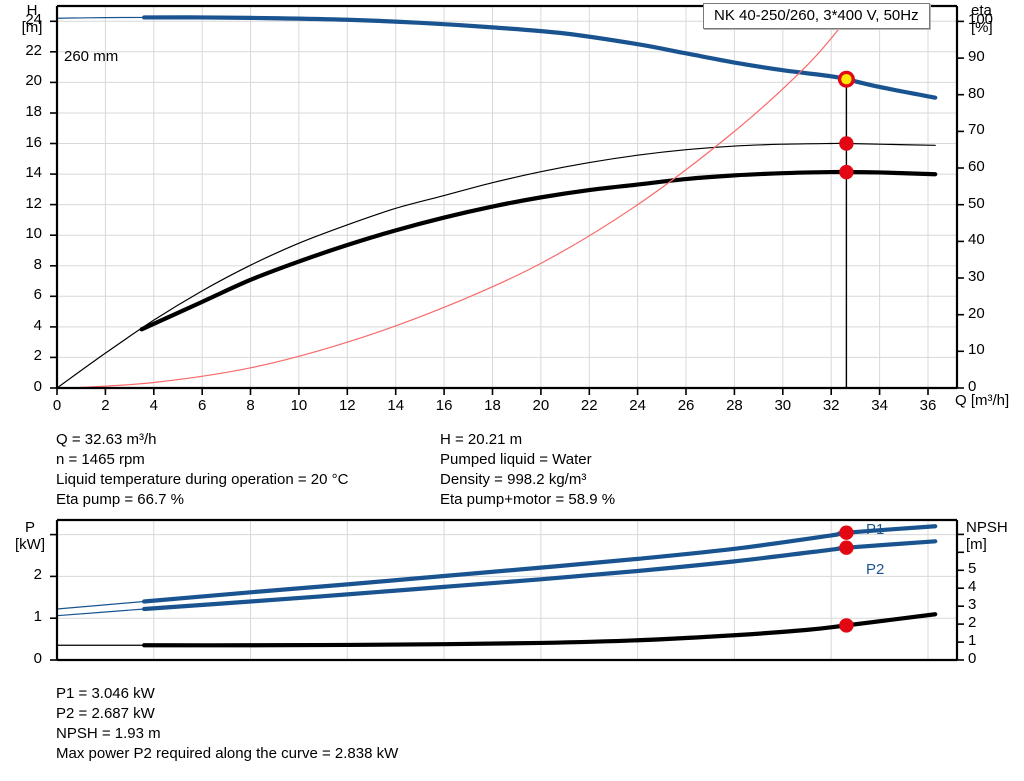 The width and height of the screenshot is (1024, 781). I want to click on x-tick-label: 2, so click(105, 405).